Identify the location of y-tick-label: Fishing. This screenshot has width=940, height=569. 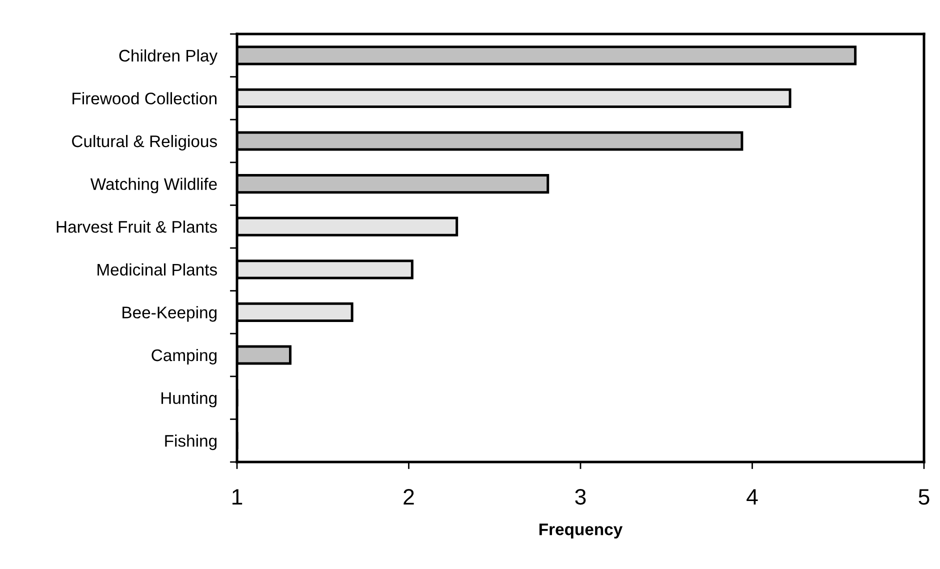
(190, 442).